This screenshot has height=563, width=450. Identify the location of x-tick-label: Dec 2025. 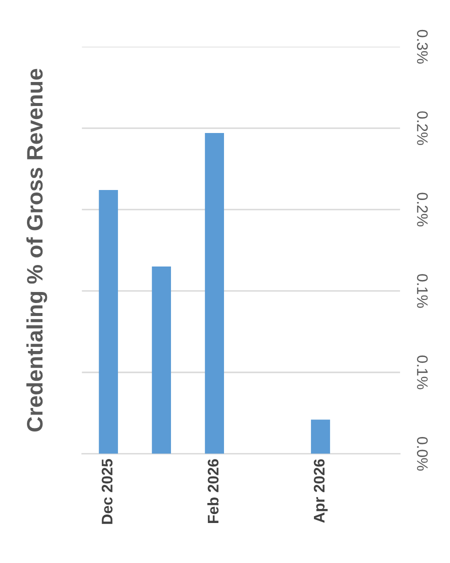
(107, 491).